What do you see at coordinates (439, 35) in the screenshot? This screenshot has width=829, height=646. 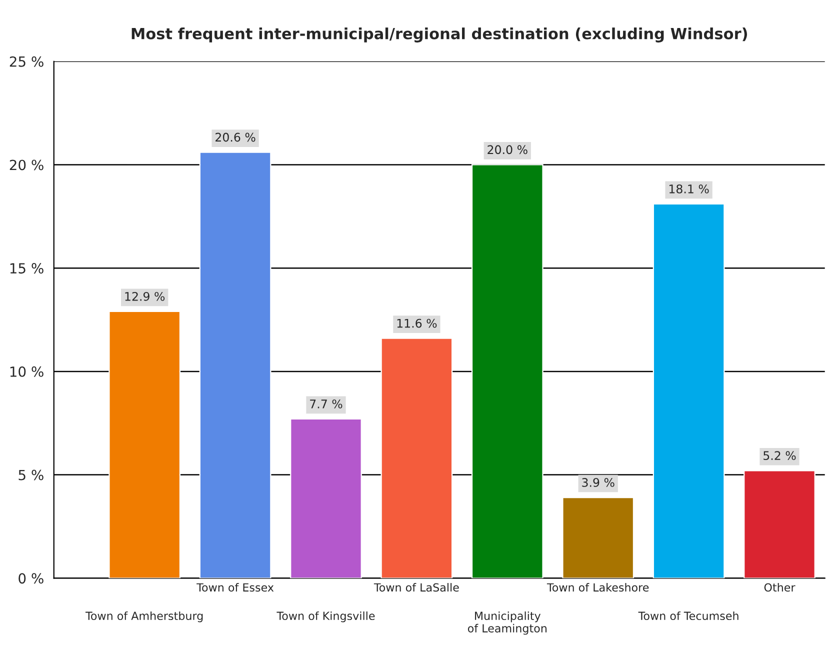 I see `chart-title: Most frequent inter-municipal/regional destination (excluding Windsor)` at bounding box center [439, 35].